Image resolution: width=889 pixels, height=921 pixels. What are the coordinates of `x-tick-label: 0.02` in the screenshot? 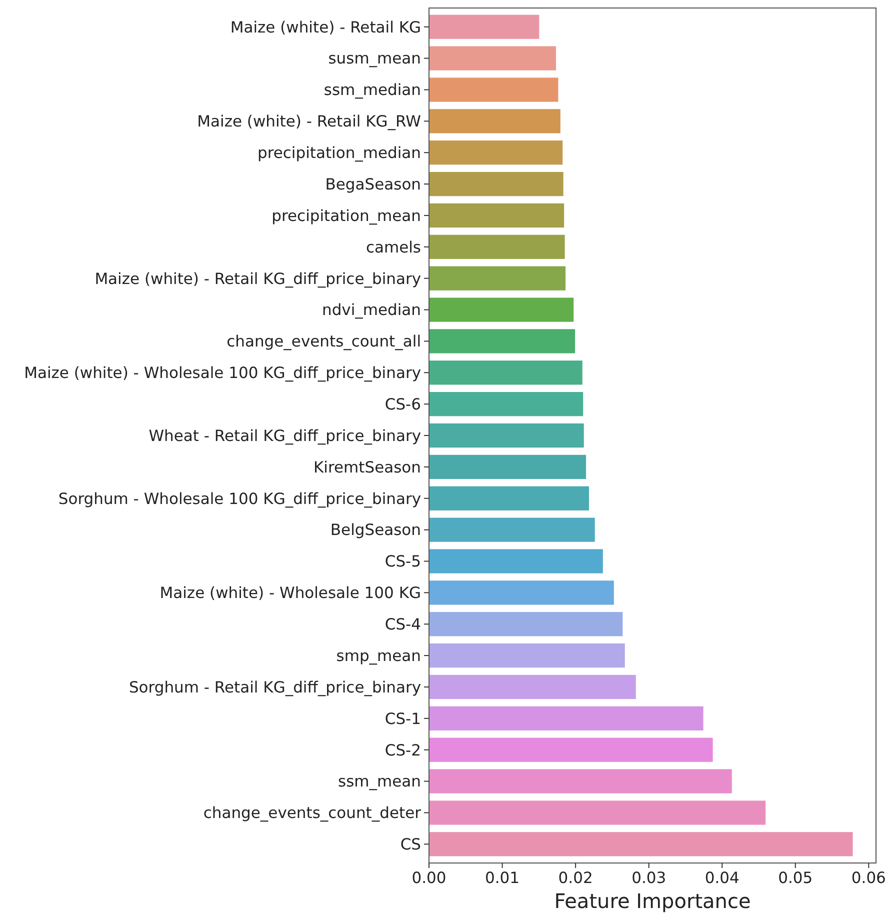 It's located at (575, 878).